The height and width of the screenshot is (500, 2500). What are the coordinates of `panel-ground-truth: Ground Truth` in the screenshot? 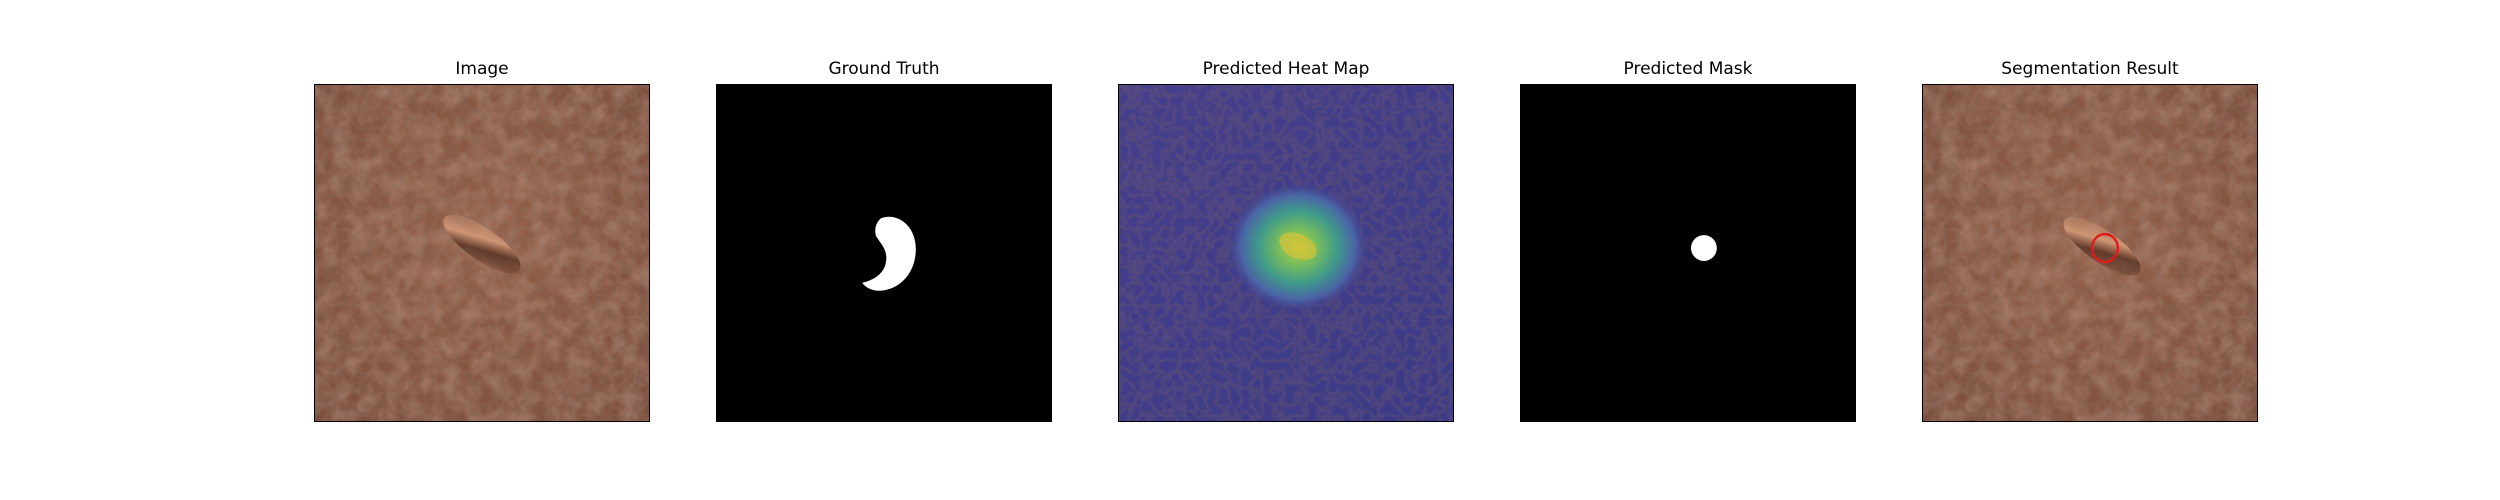 It's located at (884, 250).